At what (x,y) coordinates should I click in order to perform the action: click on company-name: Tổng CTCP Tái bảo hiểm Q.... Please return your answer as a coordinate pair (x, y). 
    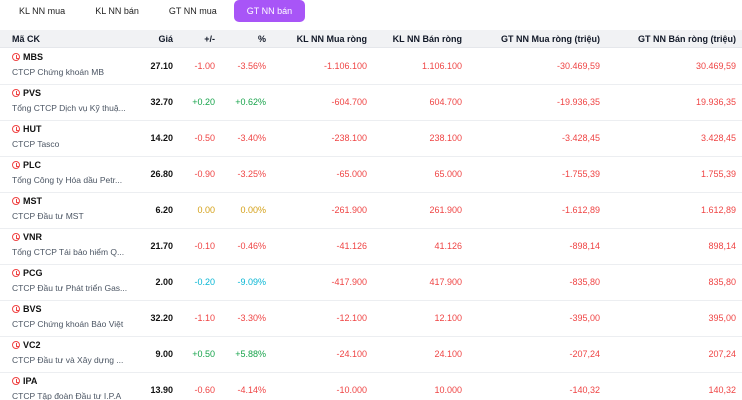
    Looking at the image, I should click on (68, 252).